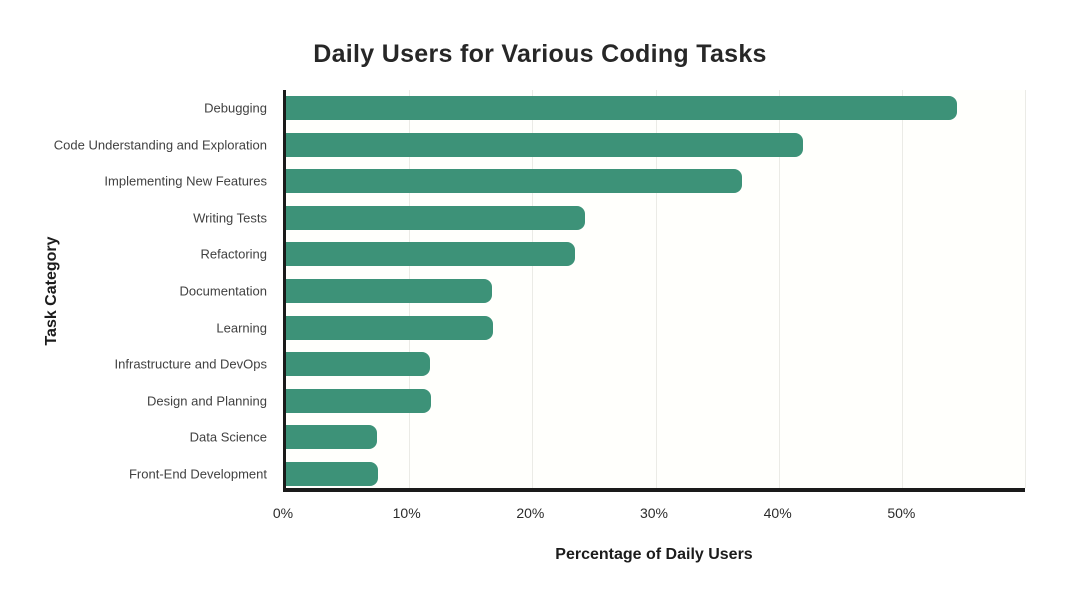 Image resolution: width=1080 pixels, height=608 pixels. Describe the element at coordinates (223, 291) in the screenshot. I see `category-label: Documentation` at that location.